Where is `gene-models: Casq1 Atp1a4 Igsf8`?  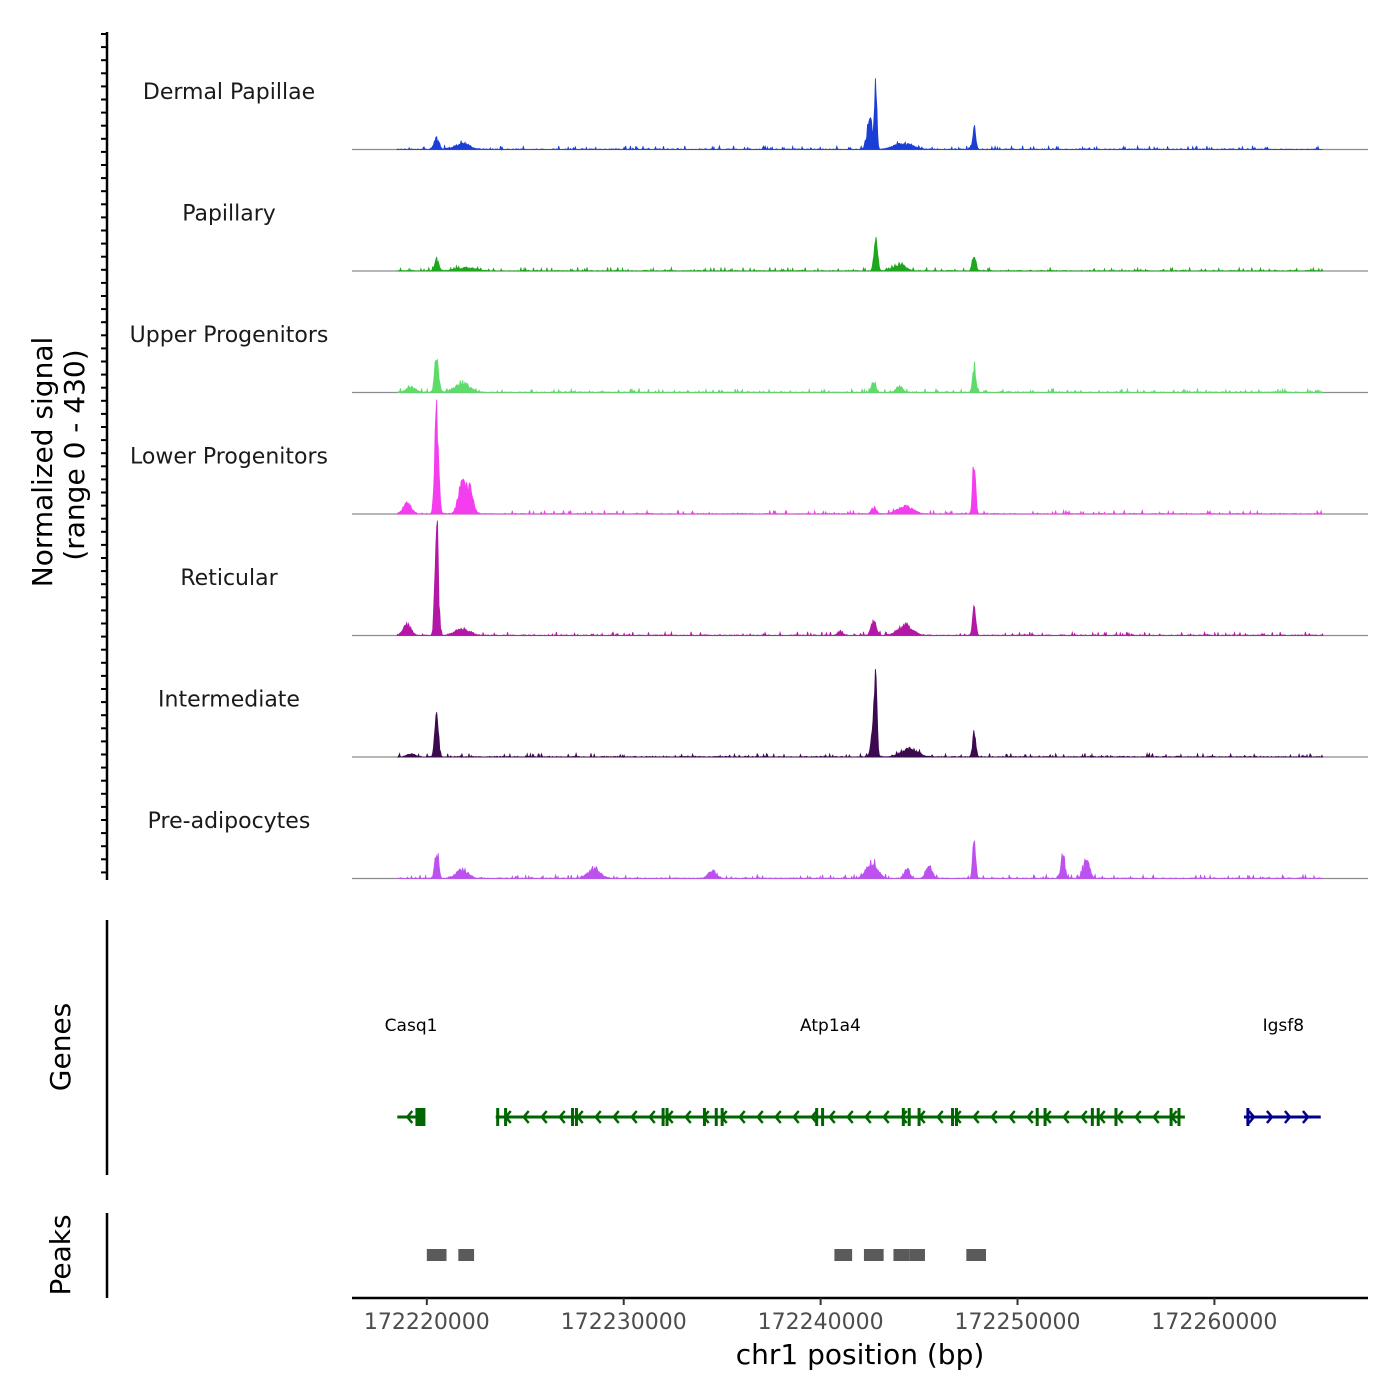 gene-models: Casq1 Atp1a4 Igsf8 is located at coordinates (853, 1071).